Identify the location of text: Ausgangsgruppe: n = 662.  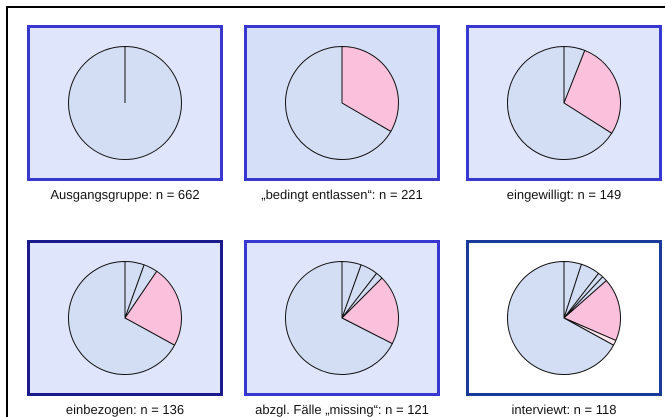
(125, 194).